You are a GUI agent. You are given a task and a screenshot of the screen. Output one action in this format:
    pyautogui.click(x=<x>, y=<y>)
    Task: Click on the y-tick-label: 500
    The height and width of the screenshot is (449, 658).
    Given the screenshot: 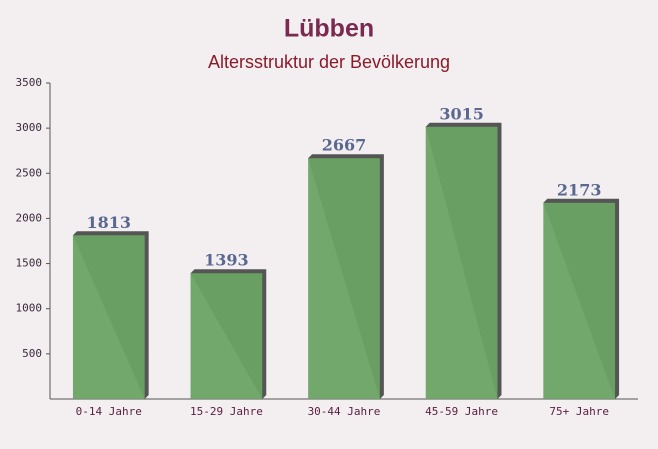 What is the action you would take?
    pyautogui.click(x=32, y=353)
    